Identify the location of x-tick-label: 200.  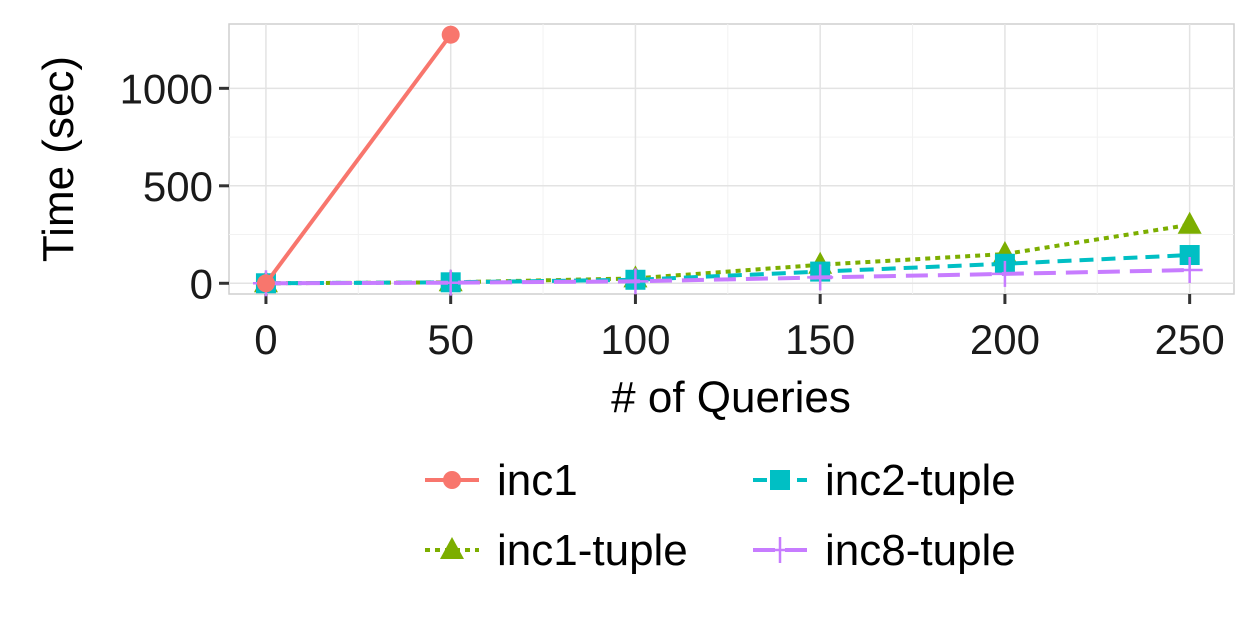
(1005, 339).